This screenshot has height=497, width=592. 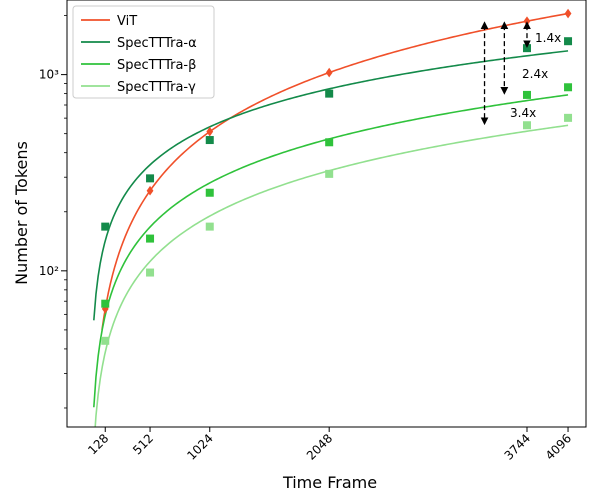 What do you see at coordinates (548, 38) in the screenshot?
I see `ratio-label: 1.4x` at bounding box center [548, 38].